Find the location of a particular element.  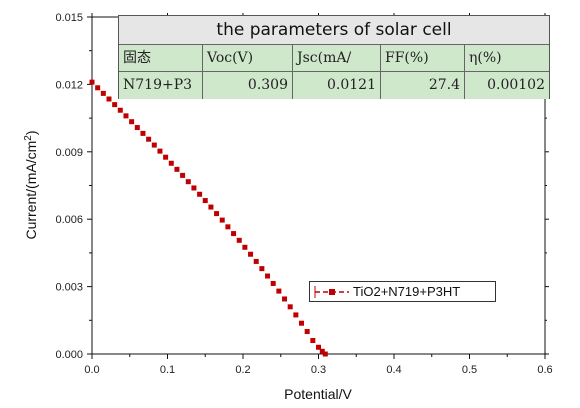

y-tick-label: 0.012 is located at coordinates (69, 85).